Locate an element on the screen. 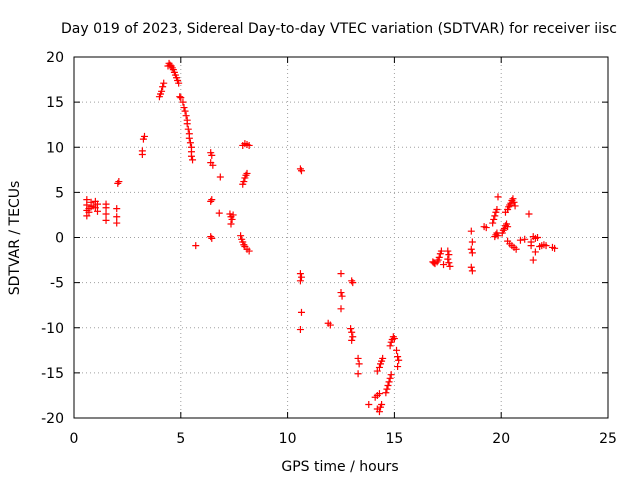 The image size is (640, 480). x-tick-label: 20 is located at coordinates (501, 439).